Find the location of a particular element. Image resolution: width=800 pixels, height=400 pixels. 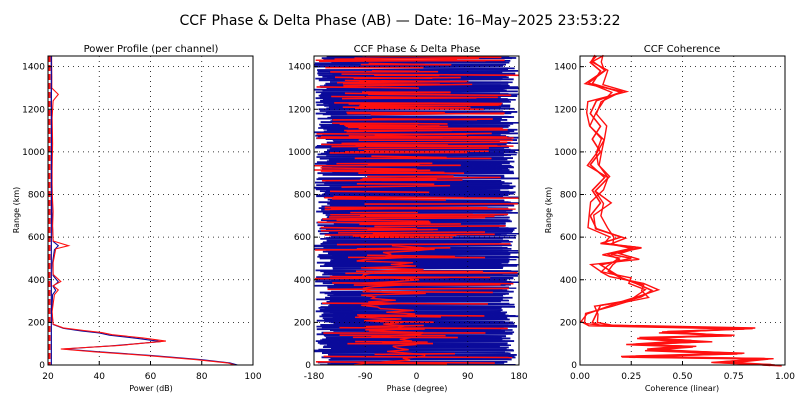

power-ytick-label: 1200 is located at coordinates (33, 110).